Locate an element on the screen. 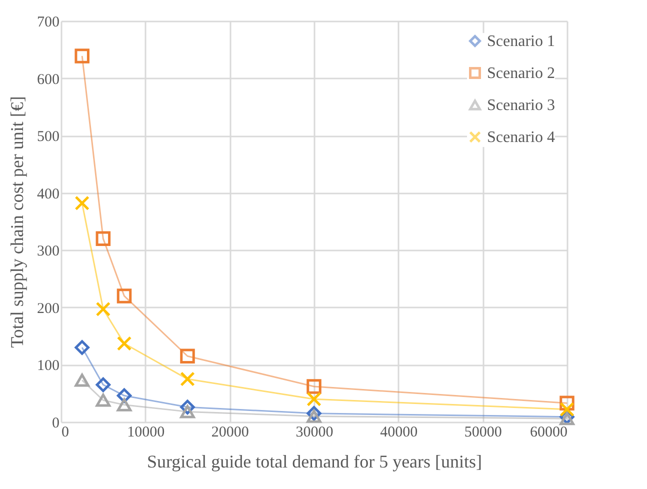 This screenshot has height=489, width=647. x-tick-label: 60000 is located at coordinates (549, 432).